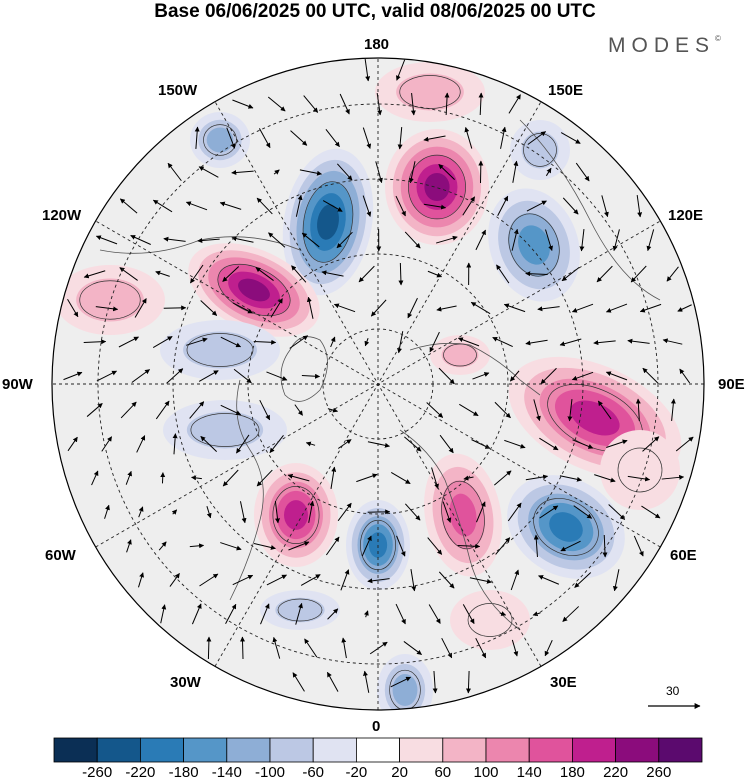 This screenshot has height=783, width=750. I want to click on colorbar-tick-label: 140, so click(529, 772).